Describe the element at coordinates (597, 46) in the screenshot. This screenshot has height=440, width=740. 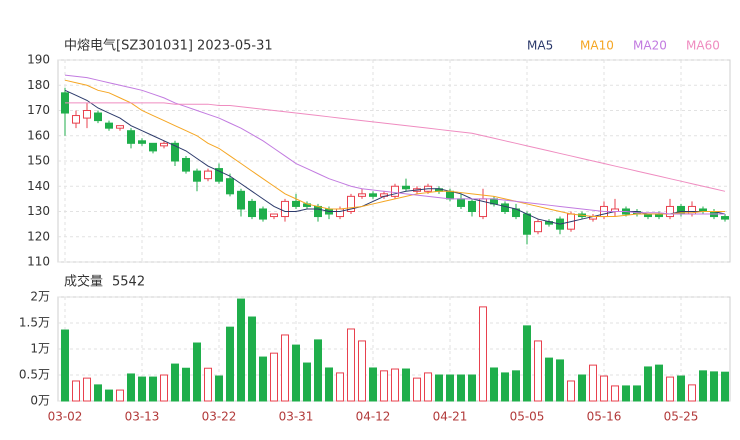
I see `legend-label: MA10` at that location.